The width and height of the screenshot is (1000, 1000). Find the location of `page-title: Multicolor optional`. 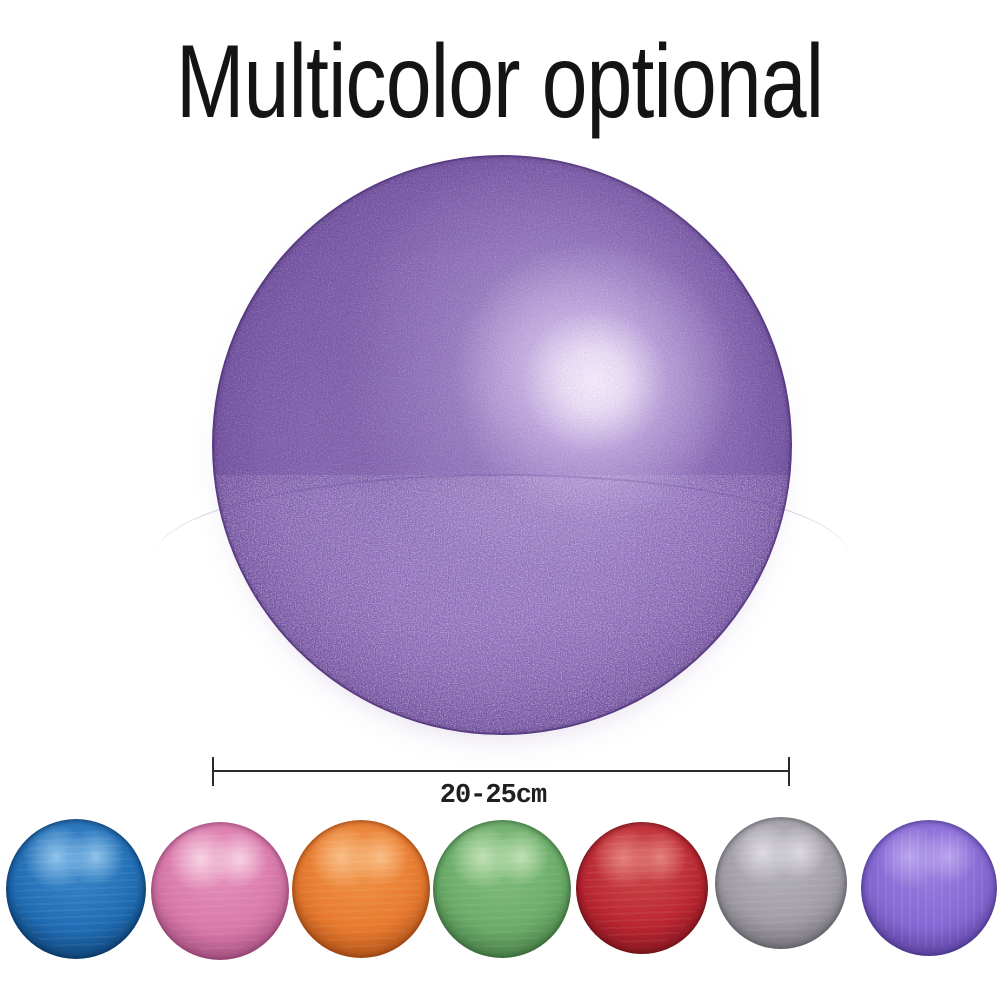

page-title: Multicolor optional is located at coordinates (500, 82).